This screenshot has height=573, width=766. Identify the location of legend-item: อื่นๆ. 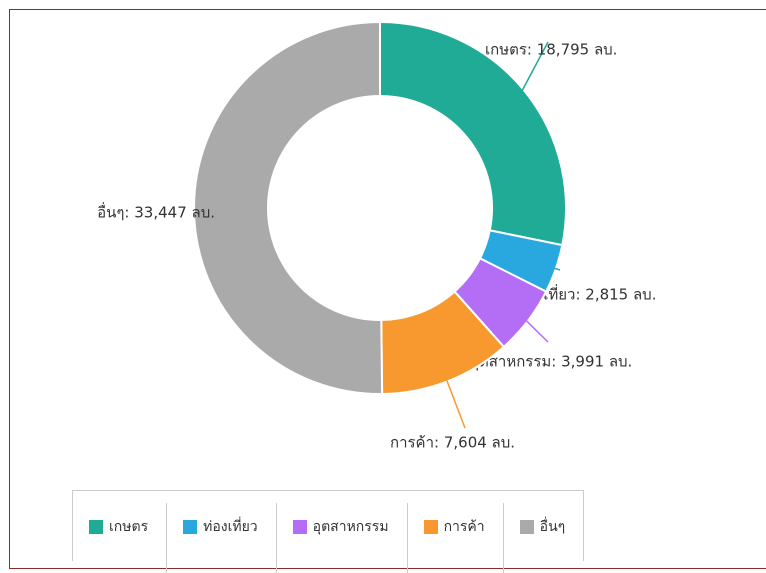
(544, 538).